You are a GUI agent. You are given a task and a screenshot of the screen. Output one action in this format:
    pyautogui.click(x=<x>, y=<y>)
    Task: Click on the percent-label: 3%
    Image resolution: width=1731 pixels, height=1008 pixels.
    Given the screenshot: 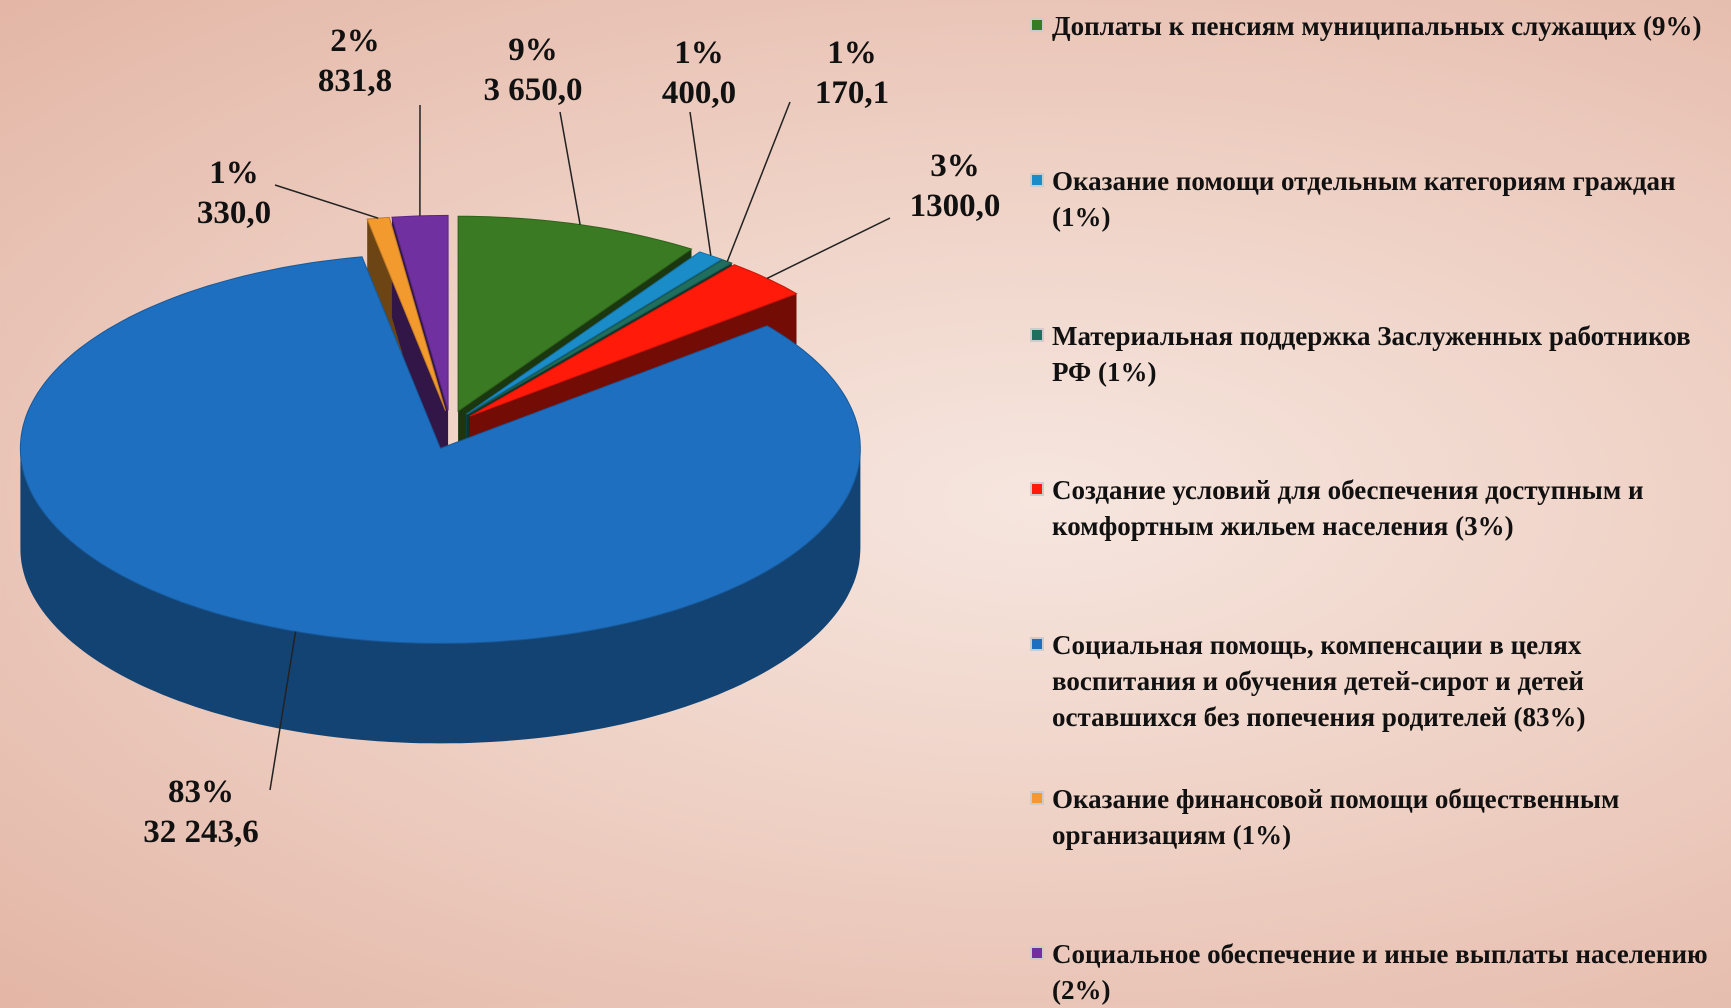 What is the action you would take?
    pyautogui.click(x=955, y=166)
    